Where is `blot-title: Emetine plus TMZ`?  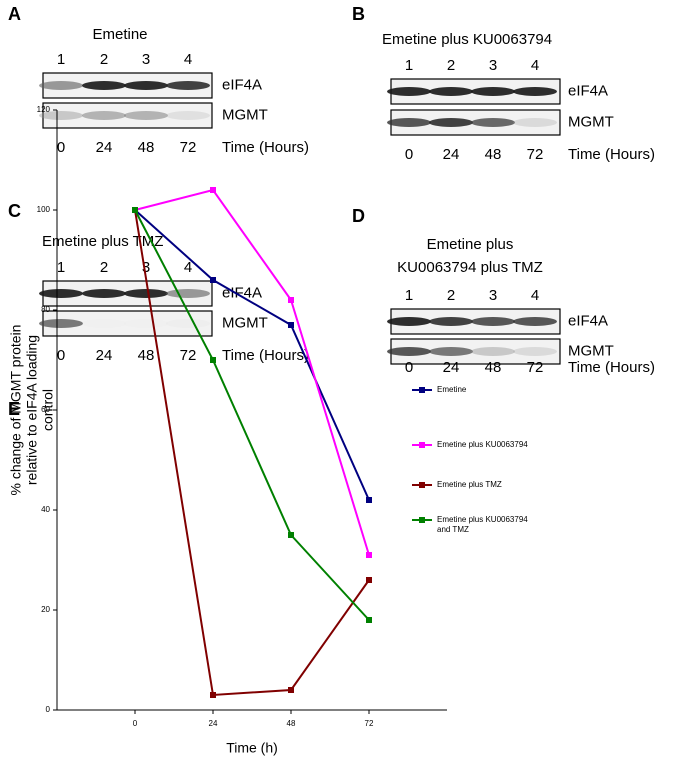 blot-title: Emetine plus TMZ is located at coordinates (102, 241).